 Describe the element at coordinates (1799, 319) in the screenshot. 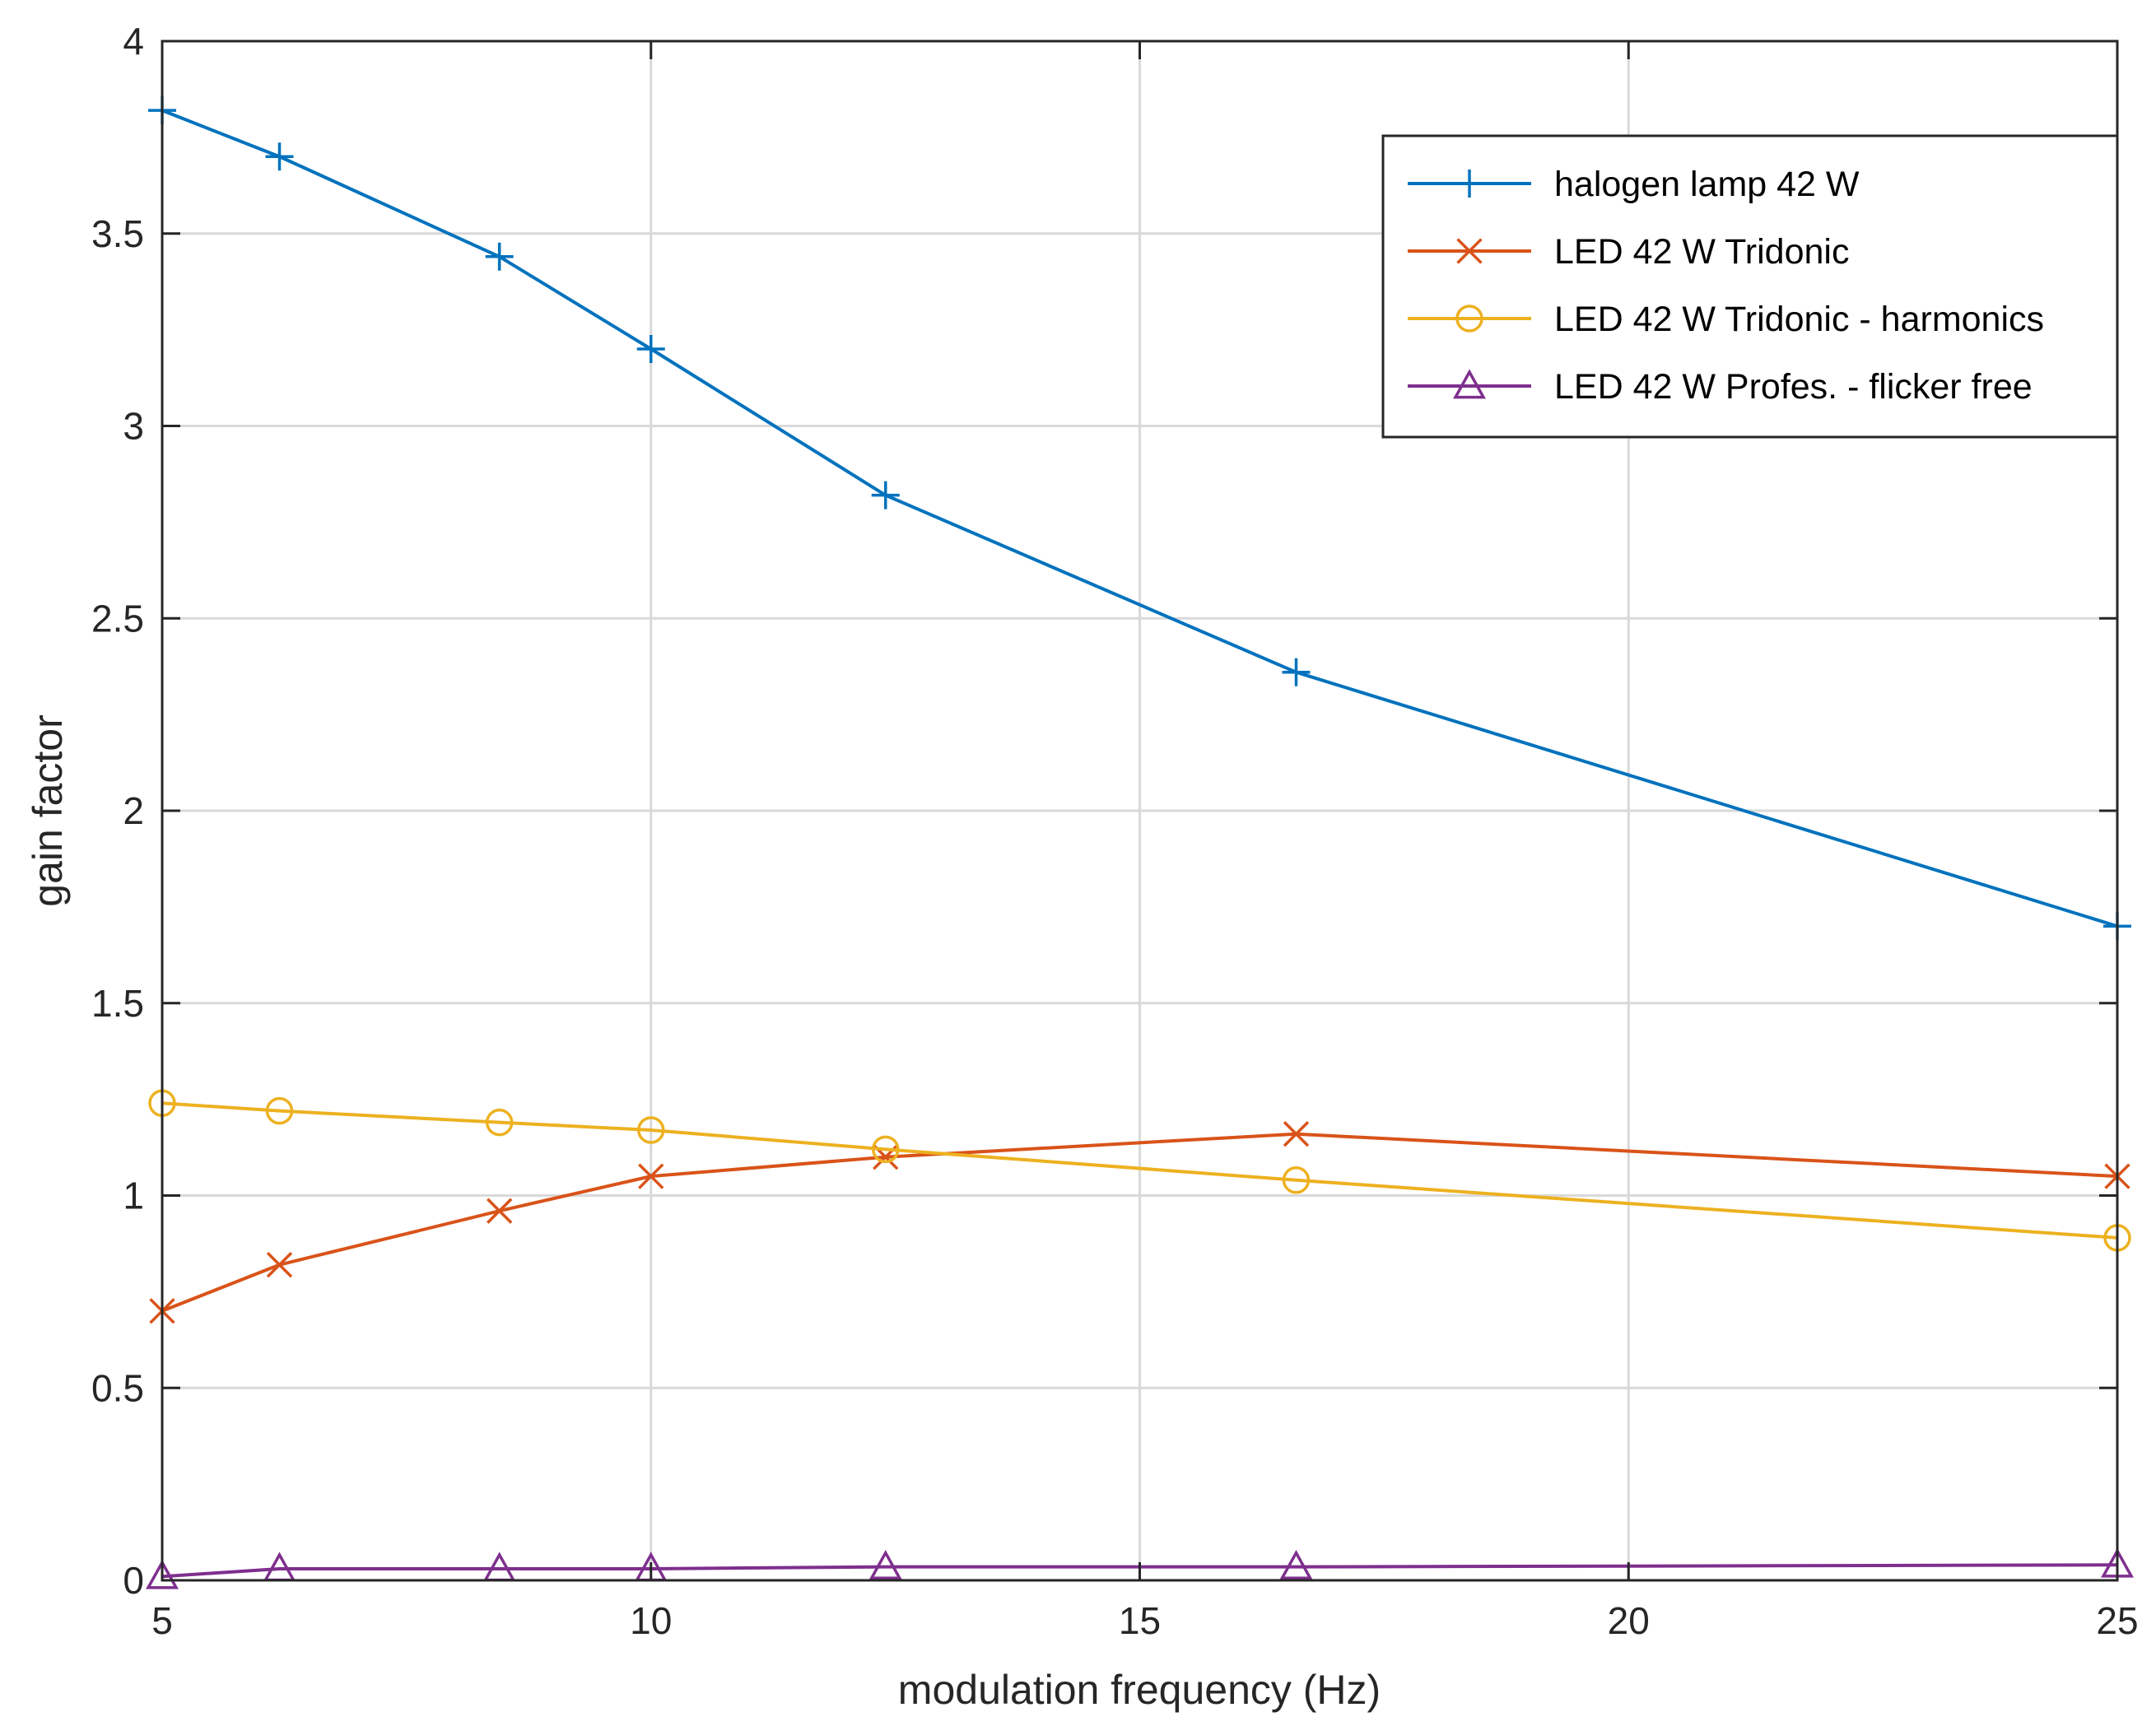

I see `legend-label: LED 42 W Tridonic - harmonics` at that location.